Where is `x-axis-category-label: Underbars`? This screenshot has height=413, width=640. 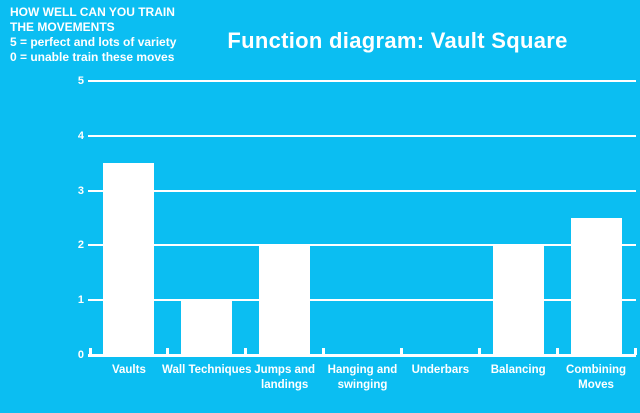 x-axis-category-label: Underbars is located at coordinates (440, 370).